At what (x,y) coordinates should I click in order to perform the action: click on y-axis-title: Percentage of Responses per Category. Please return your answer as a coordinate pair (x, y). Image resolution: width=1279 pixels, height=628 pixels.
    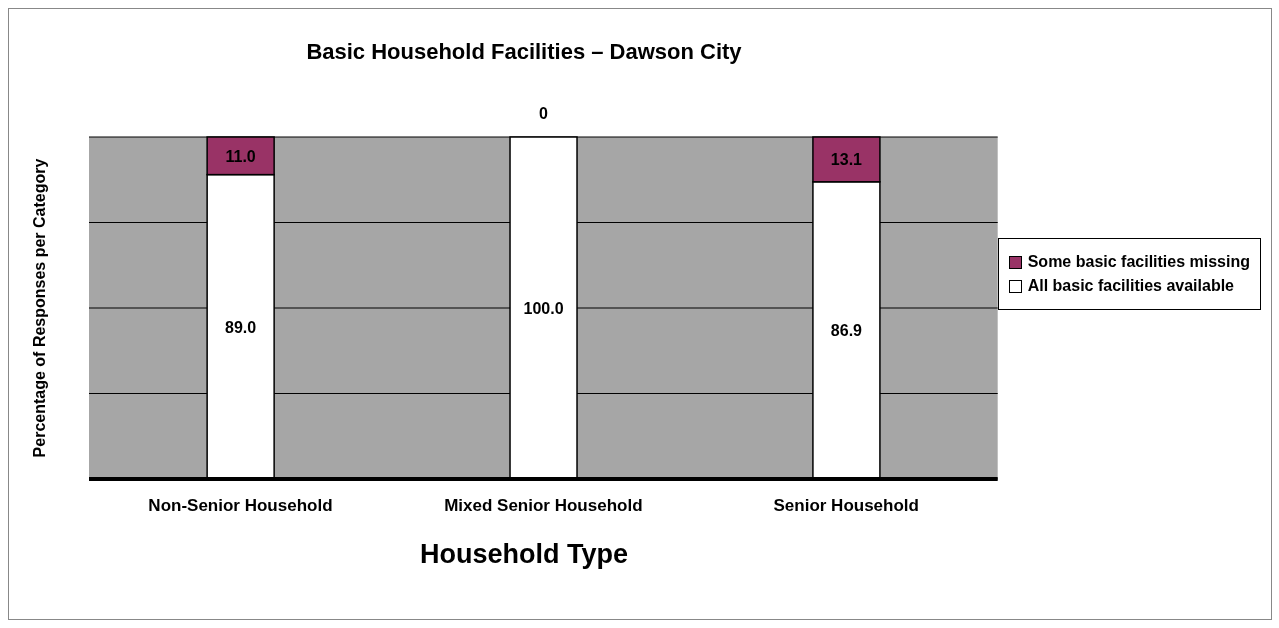
    Looking at the image, I should click on (39, 308).